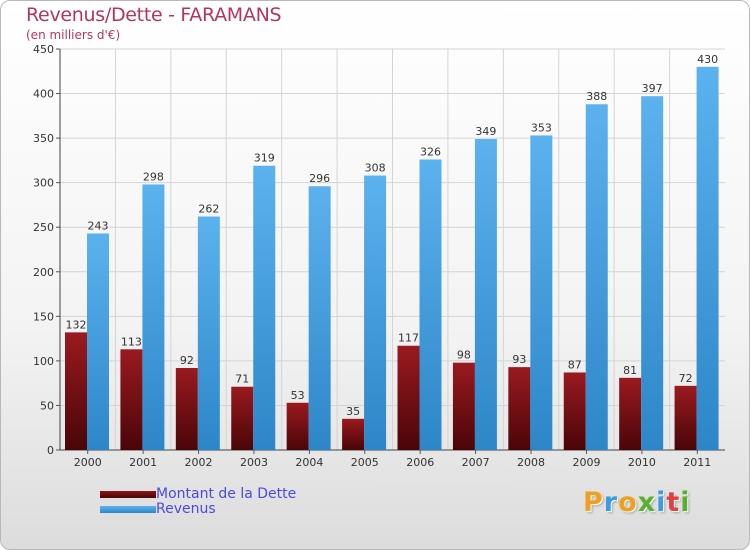  What do you see at coordinates (154, 15) in the screenshot?
I see `chart-title: Revenus/Dette - FARAMANS` at bounding box center [154, 15].